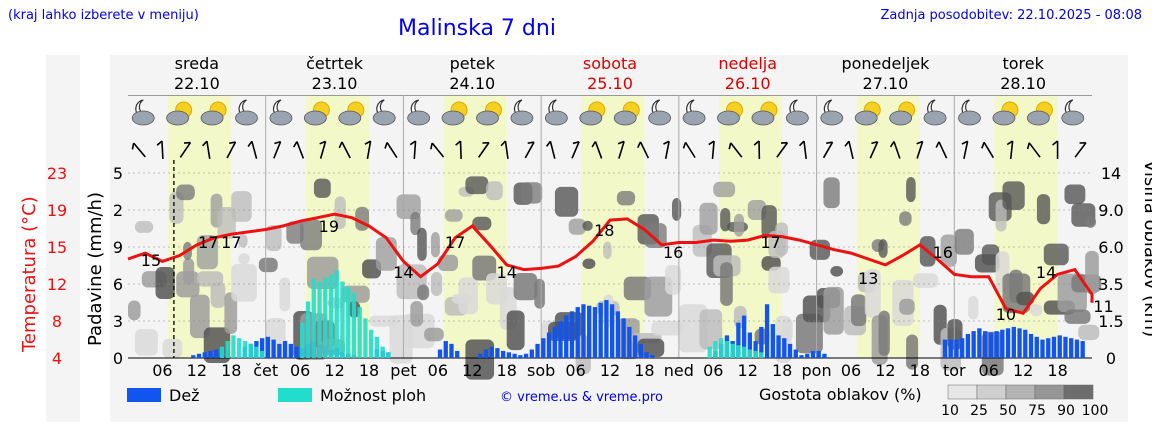 Image resolution: width=1152 pixels, height=443 pixels. Describe the element at coordinates (638, 329) in the screenshot. I see `rain-bars` at that location.